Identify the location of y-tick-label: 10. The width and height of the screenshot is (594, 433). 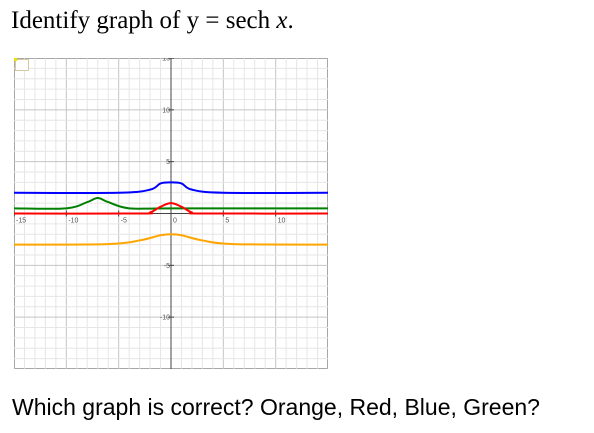
(166, 110).